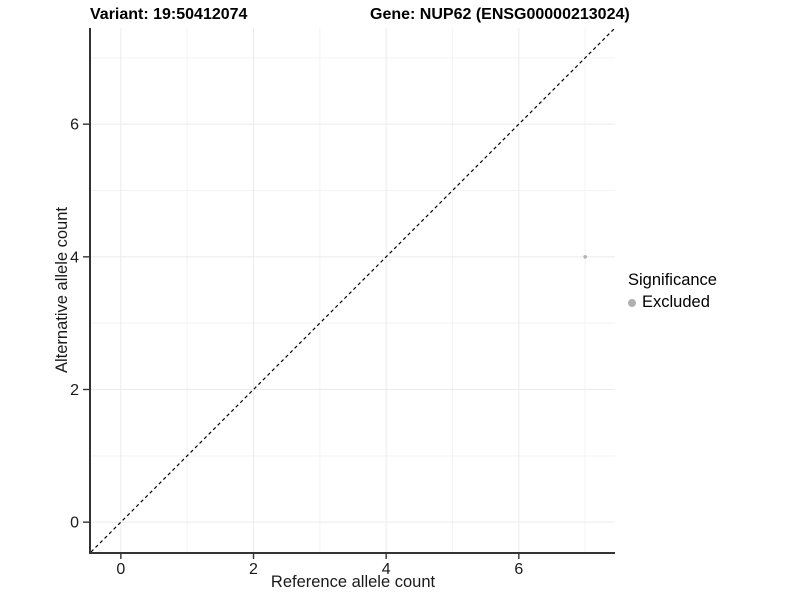 The image size is (800, 600). I want to click on y-tick-label: 4, so click(74, 257).